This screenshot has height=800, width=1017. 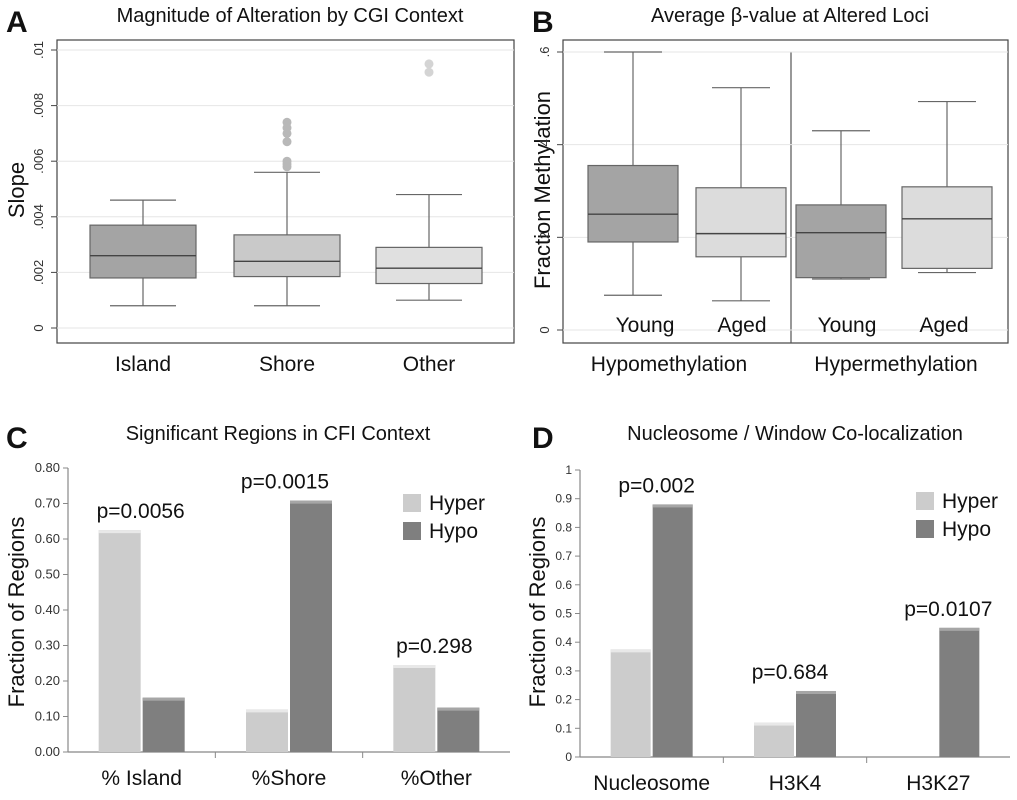 I want to click on chart-a-ytick-label: .006, so click(x=38, y=161).